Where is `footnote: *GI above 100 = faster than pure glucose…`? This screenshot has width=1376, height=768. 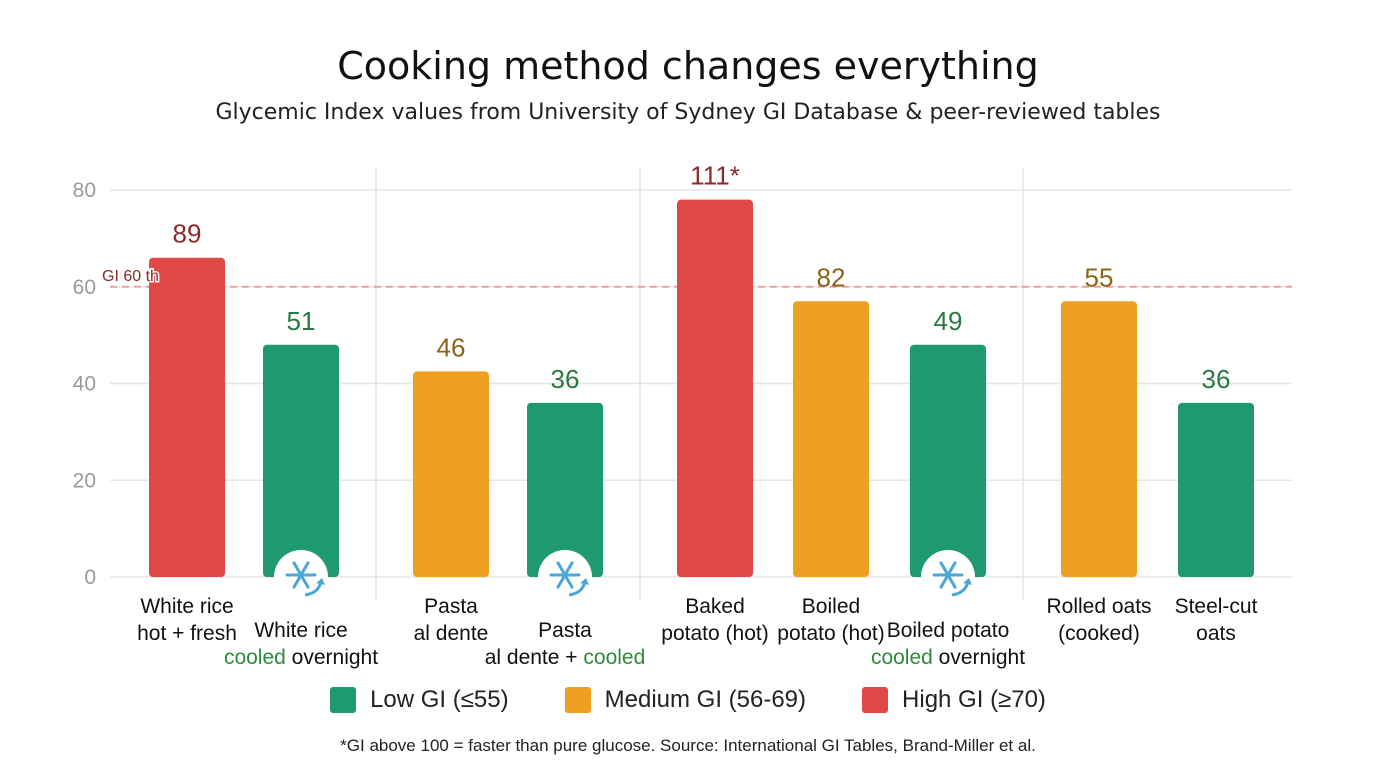
footnote: *GI above 100 = faster than pure glucose… is located at coordinates (688, 745).